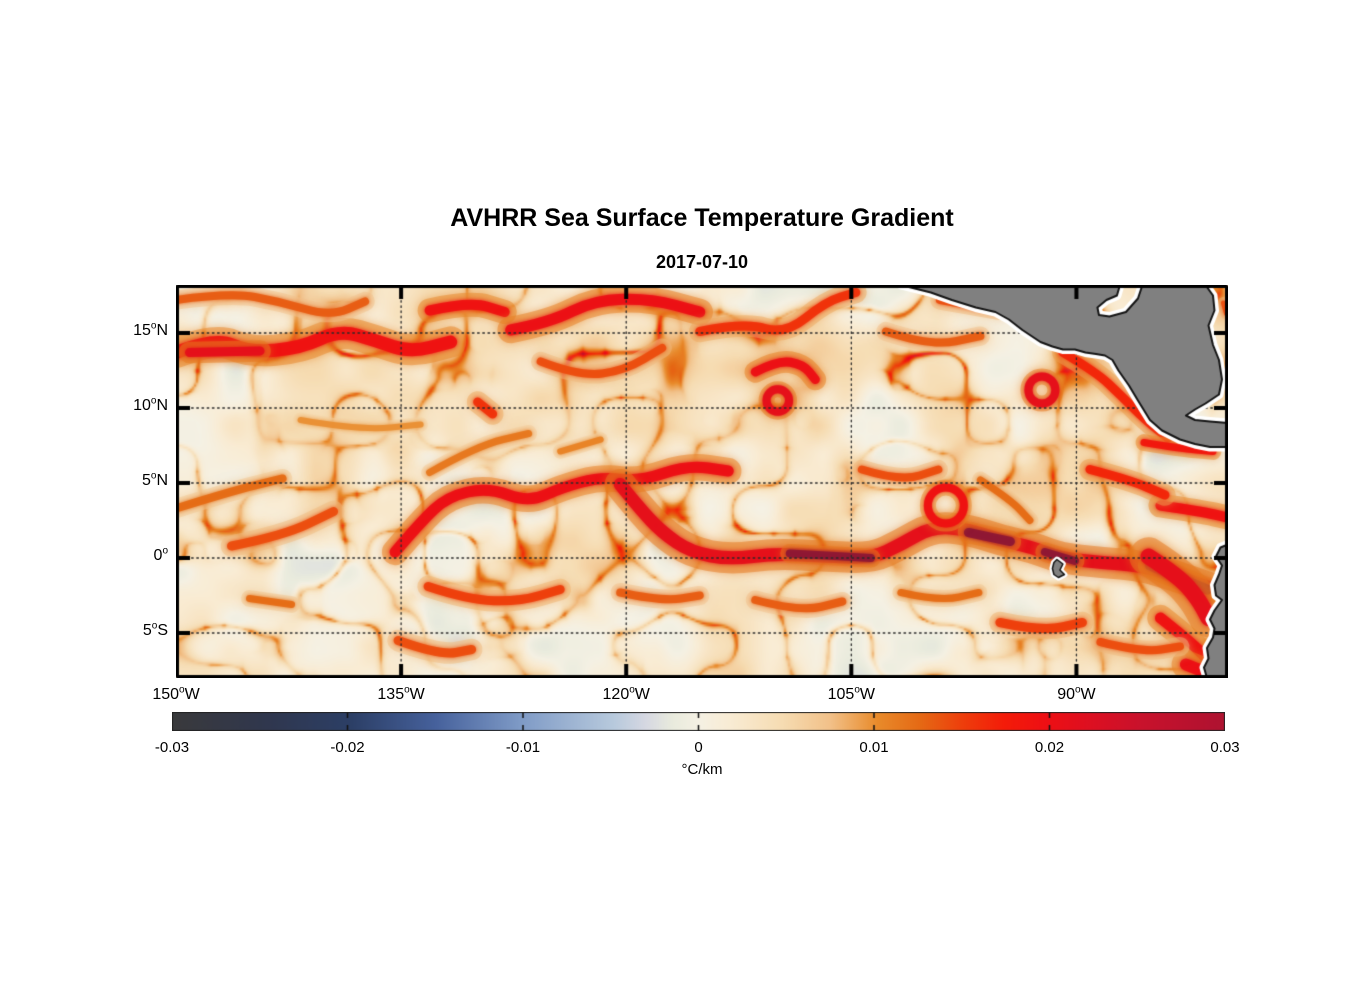 The height and width of the screenshot is (1000, 1356). I want to click on x-tick-label-105W: 105oW, so click(851, 693).